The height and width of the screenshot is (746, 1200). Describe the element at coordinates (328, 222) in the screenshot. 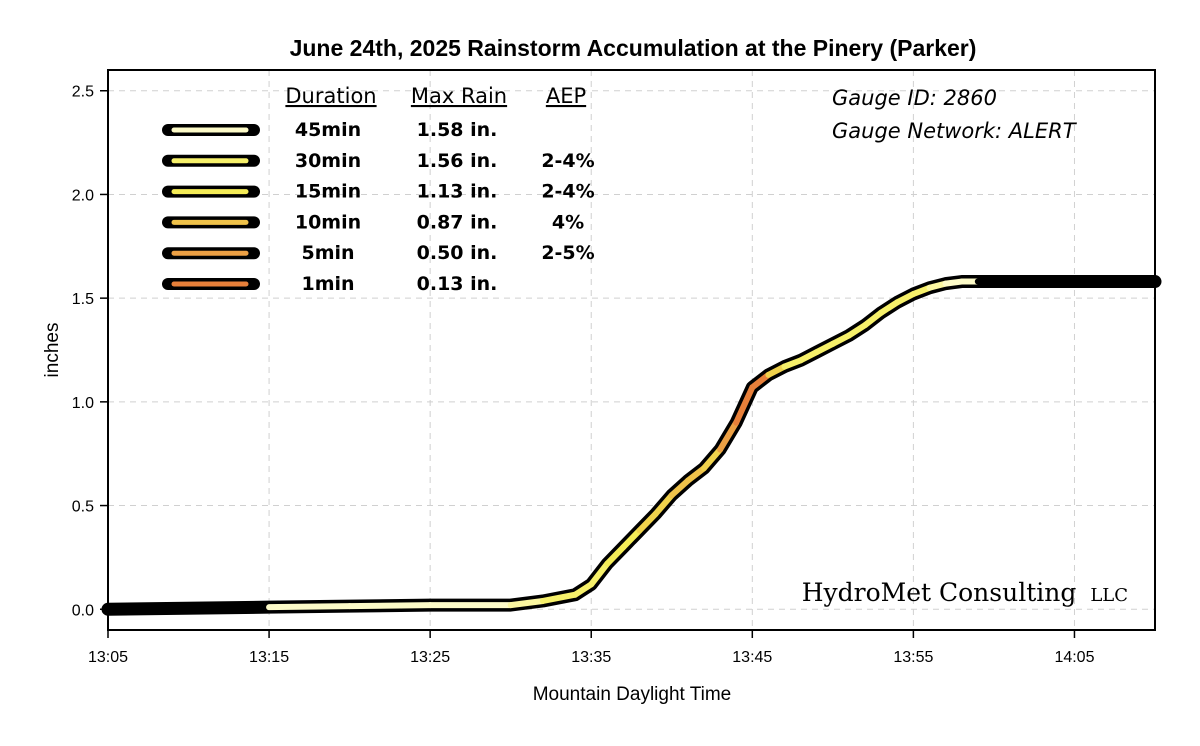

I see `legend-duration: 10min` at that location.